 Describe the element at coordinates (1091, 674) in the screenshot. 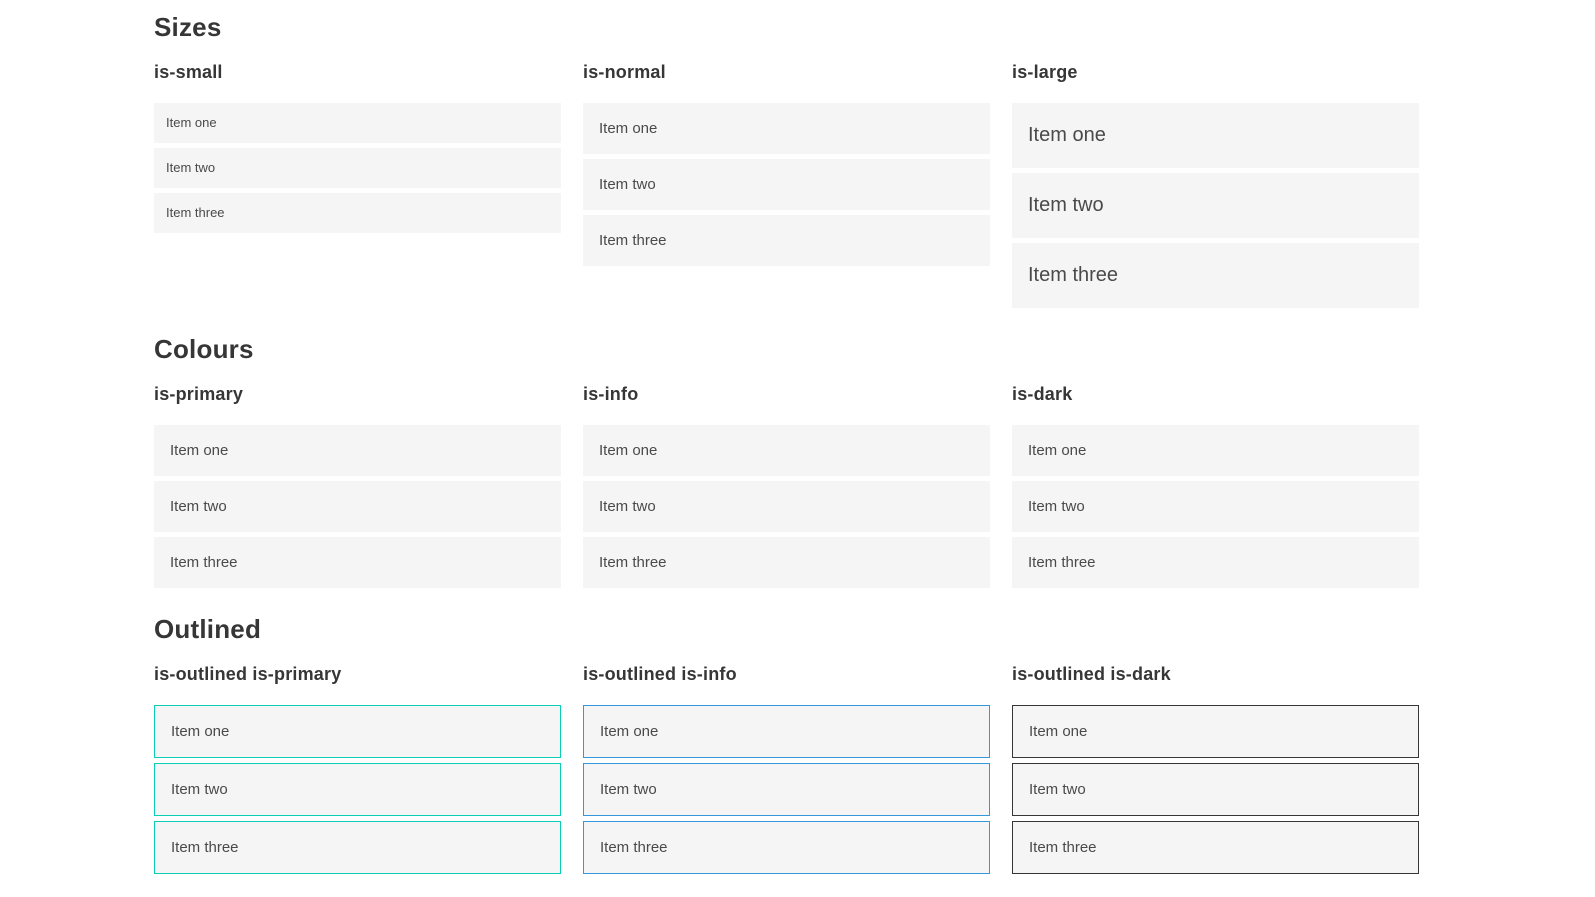

I see `group-label: is-outlined is-dark` at that location.